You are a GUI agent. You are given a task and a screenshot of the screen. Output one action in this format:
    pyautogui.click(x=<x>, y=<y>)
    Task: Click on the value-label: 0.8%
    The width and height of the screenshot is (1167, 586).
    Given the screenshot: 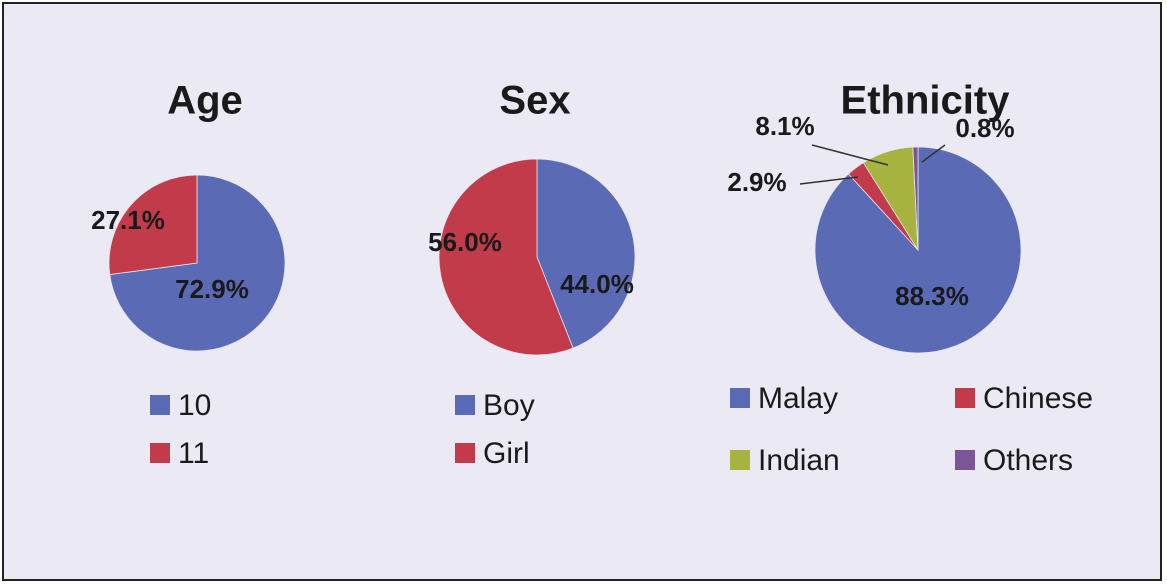 What is the action you would take?
    pyautogui.click(x=984, y=128)
    